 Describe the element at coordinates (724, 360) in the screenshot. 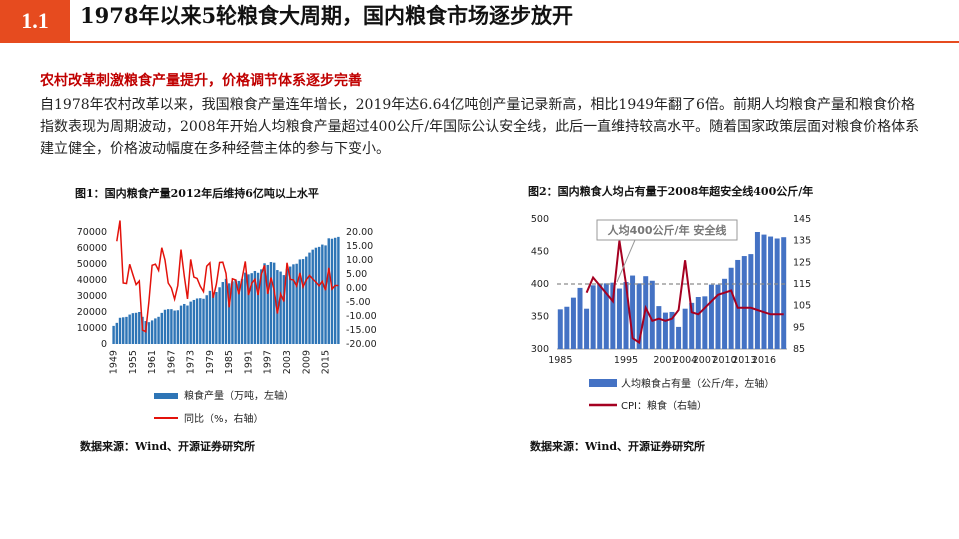

I see `x-tick-label: 2010` at that location.